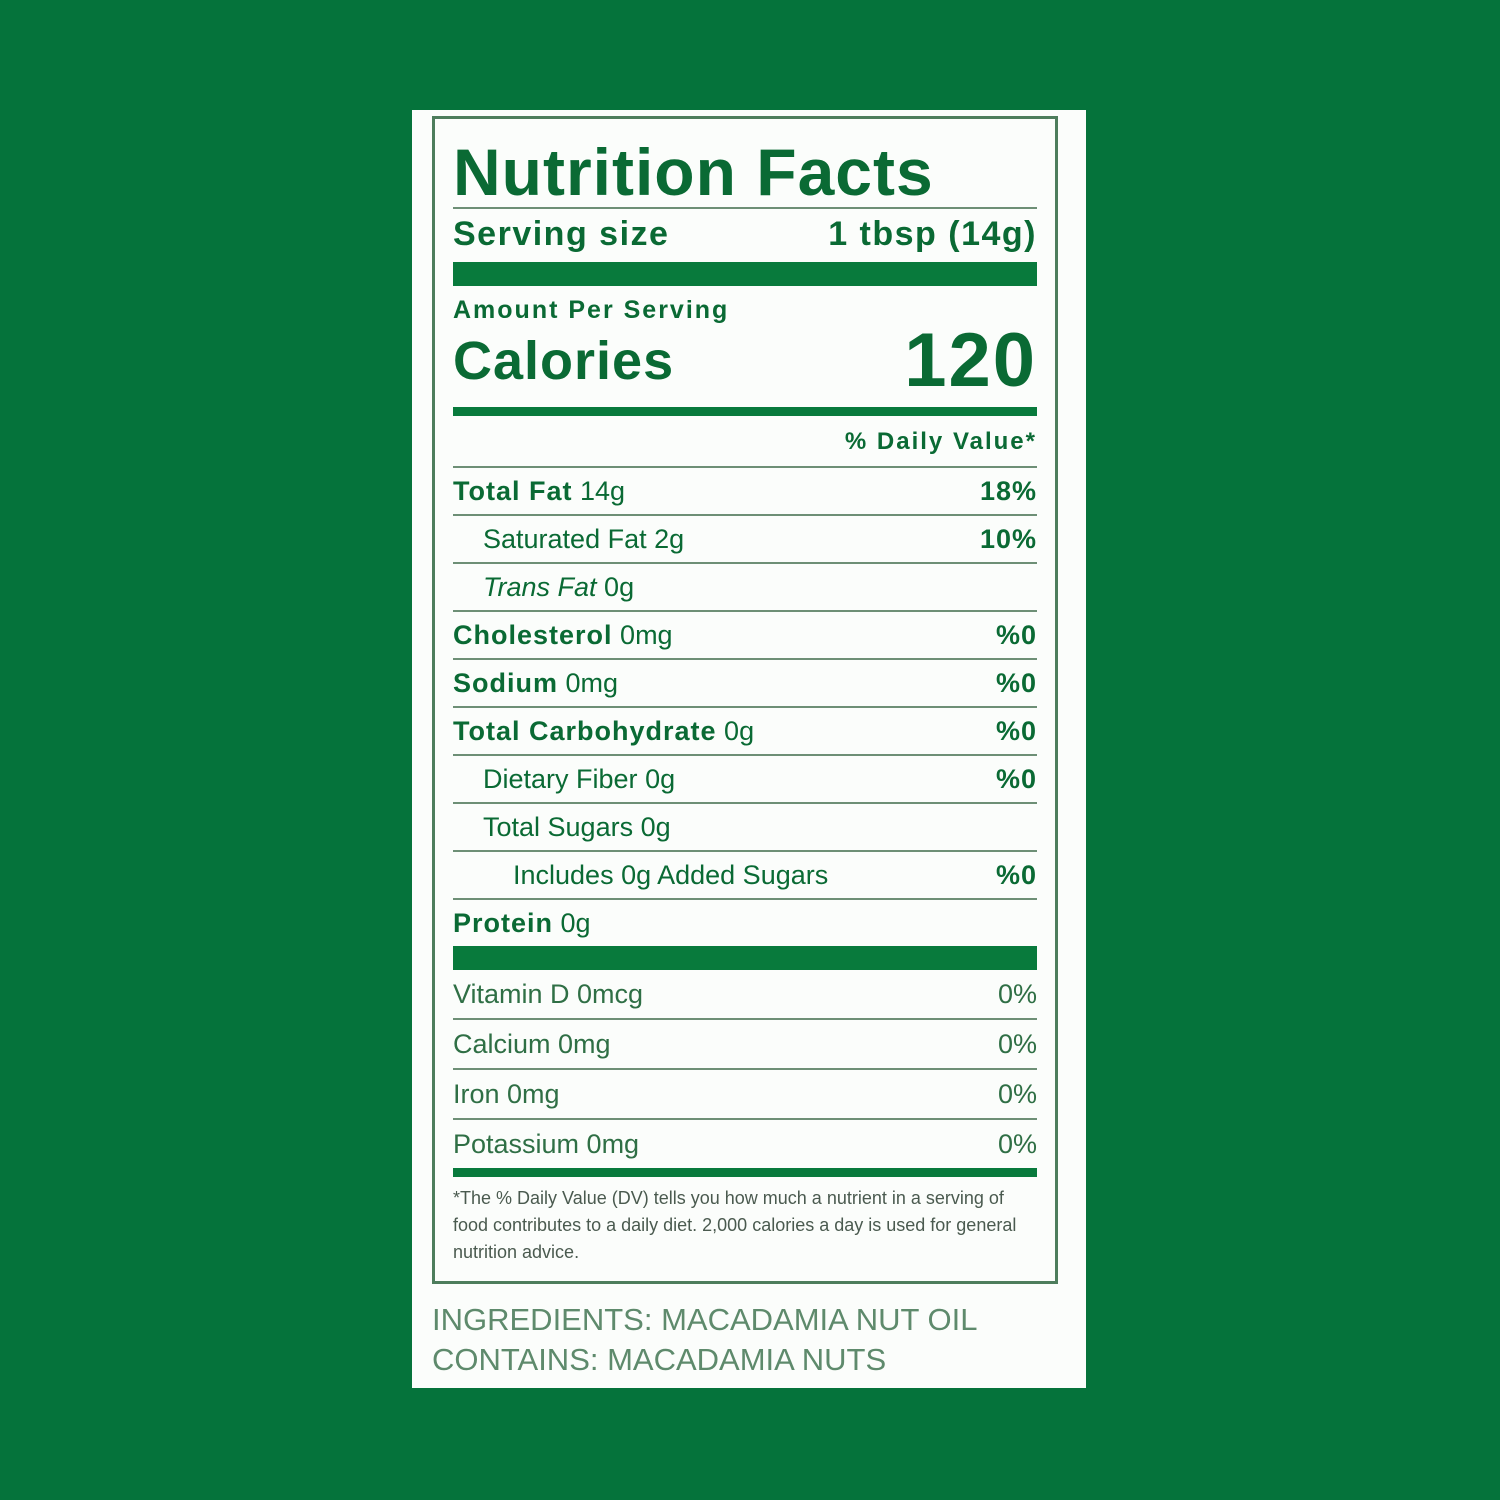 This screenshot has height=1500, width=1500. What do you see at coordinates (970, 360) in the screenshot?
I see `calories-value: 120` at bounding box center [970, 360].